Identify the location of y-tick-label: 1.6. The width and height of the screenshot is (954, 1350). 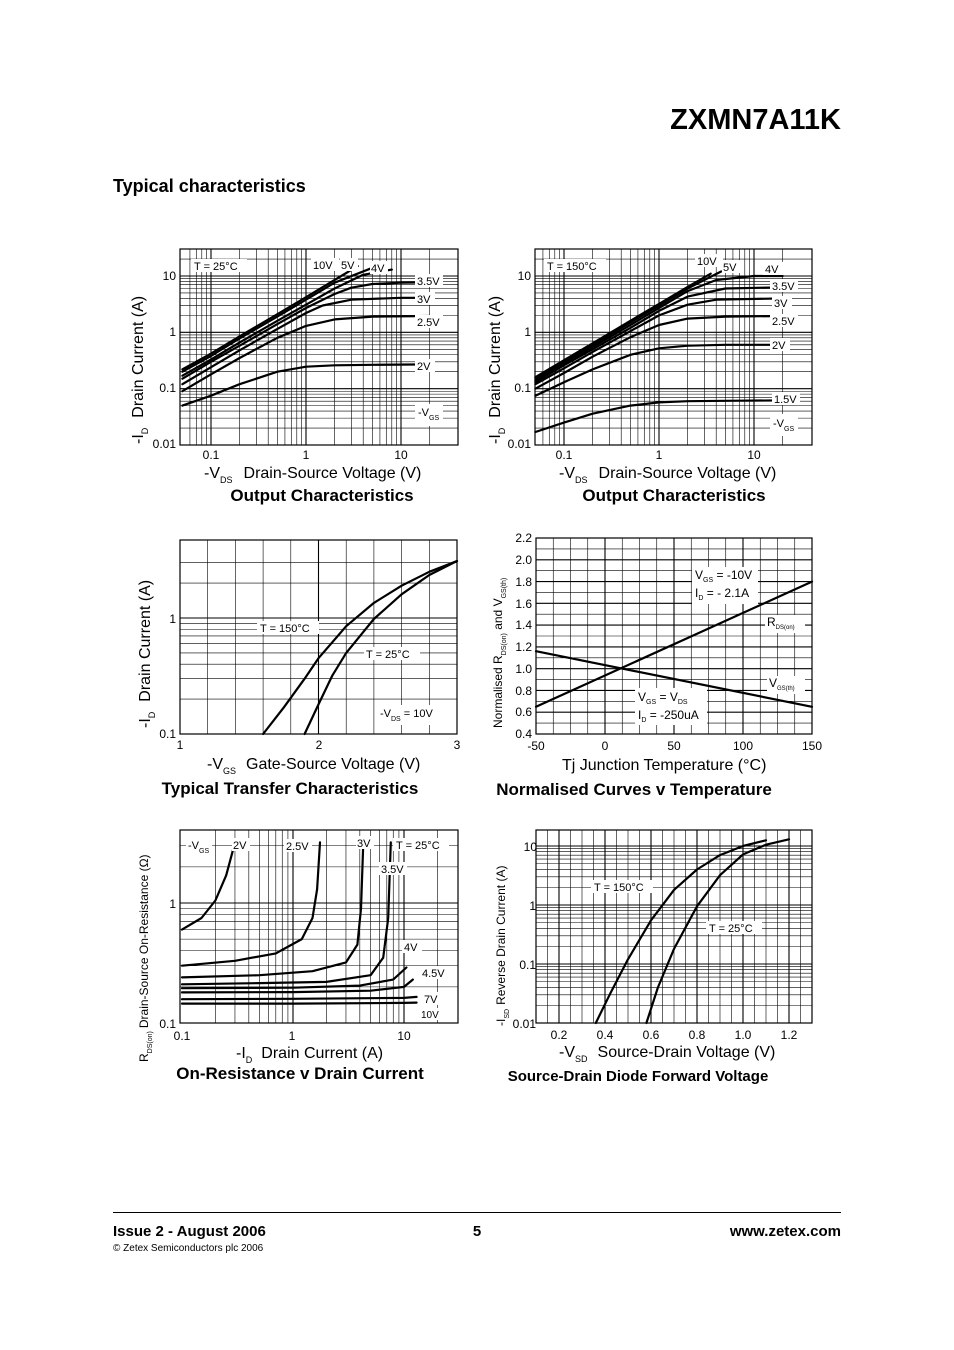
(523, 604).